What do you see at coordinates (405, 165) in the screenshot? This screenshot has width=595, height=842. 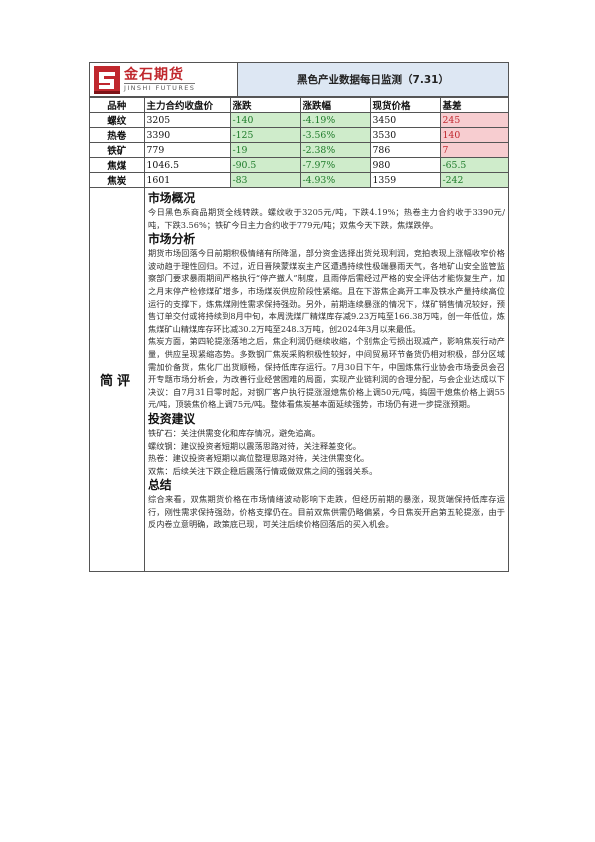 I see `spot-cell: 980` at bounding box center [405, 165].